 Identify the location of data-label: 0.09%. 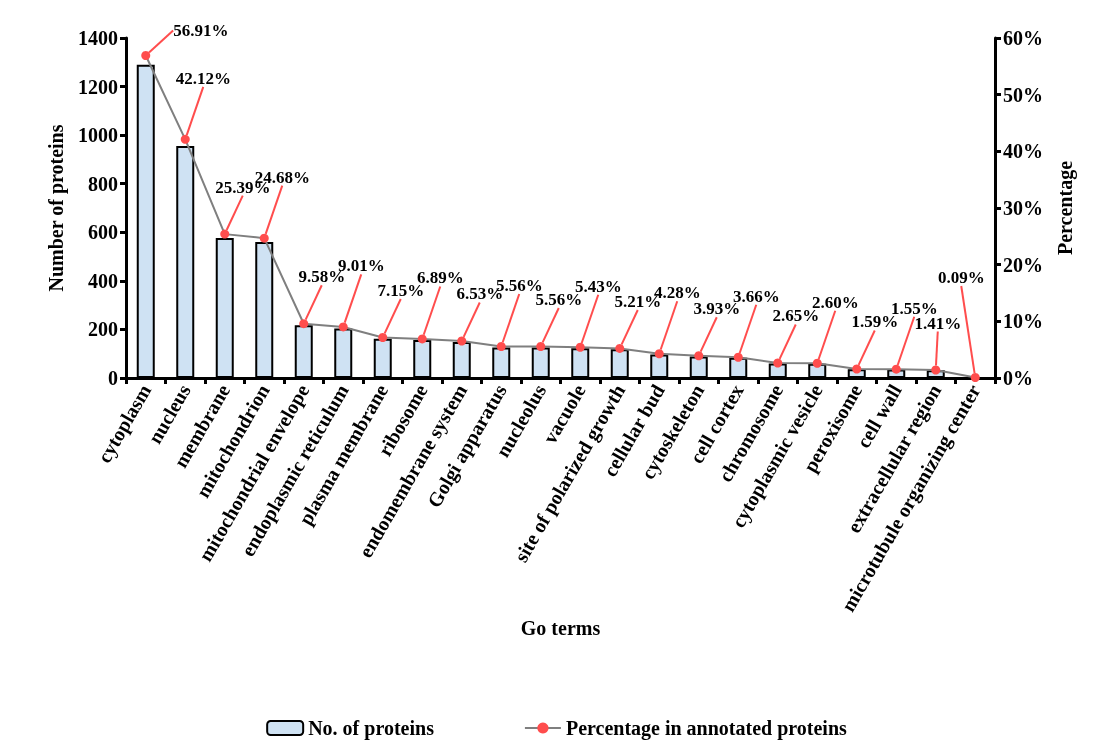
(961, 277).